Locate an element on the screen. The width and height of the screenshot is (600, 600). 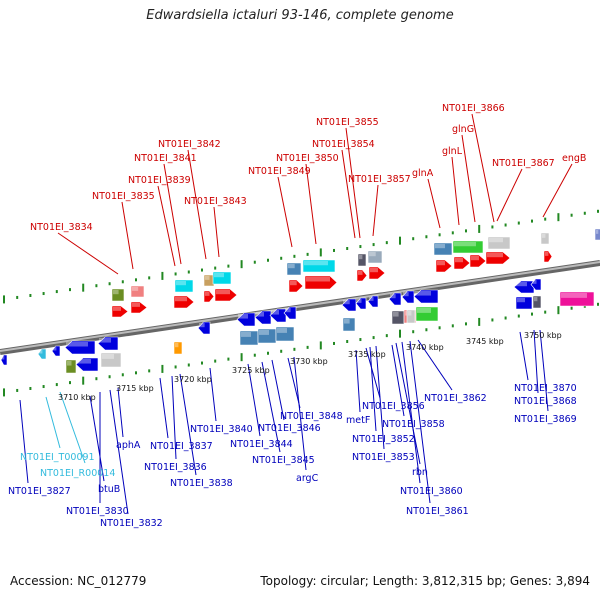
forward-gene-label: NT01EI_3842 is located at coordinates (189, 144).